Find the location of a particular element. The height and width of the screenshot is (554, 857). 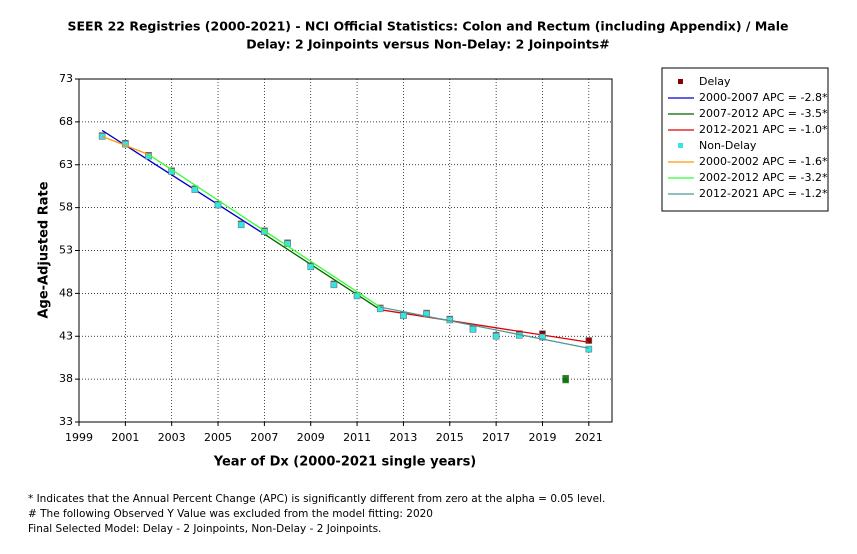

legend-label: 2000-2007 APC = -2.8* is located at coordinates (763, 97).